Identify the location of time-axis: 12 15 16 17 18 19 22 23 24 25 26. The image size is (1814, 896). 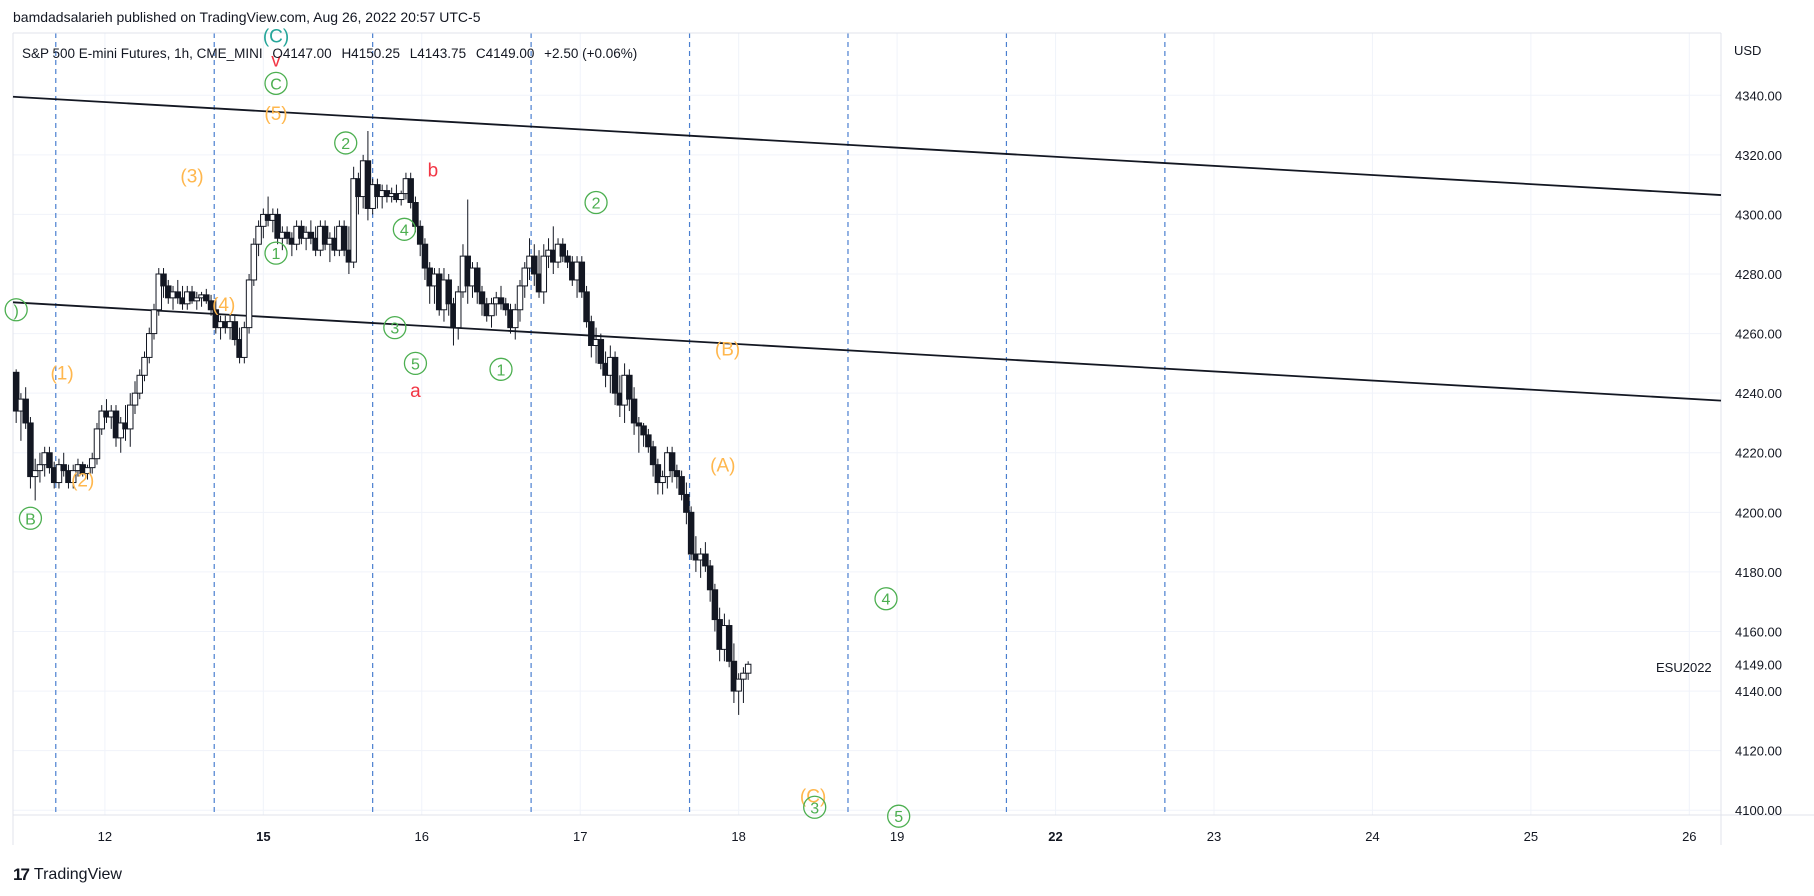
(897, 836).